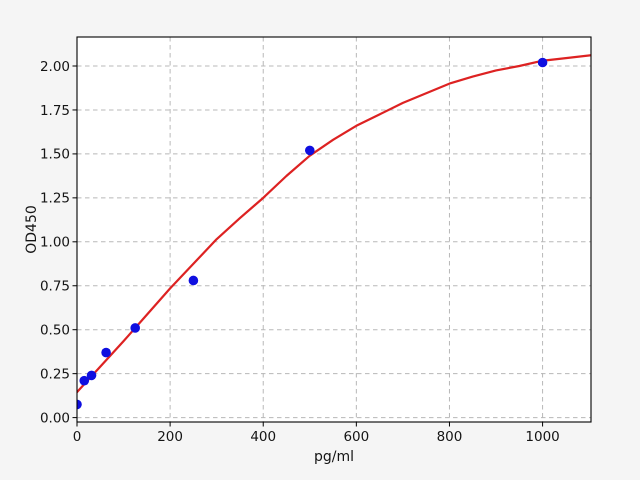 The image size is (640, 480). I want to click on y-tick-label: 2.00, so click(55, 67).